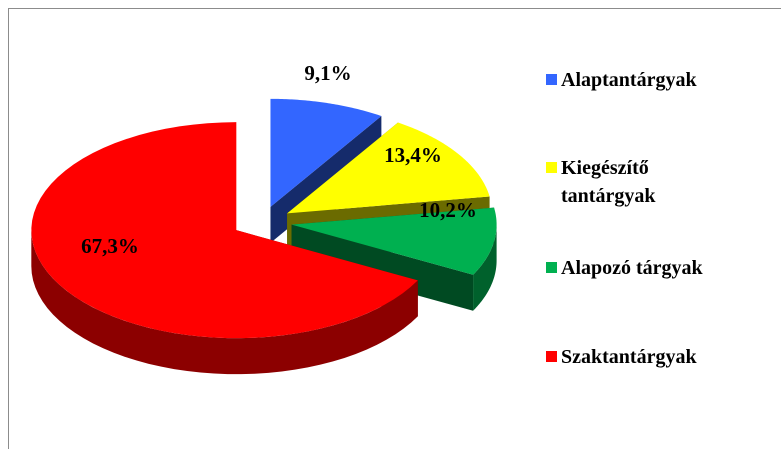 The width and height of the screenshot is (781, 449). I want to click on slice, so click(394, 259).